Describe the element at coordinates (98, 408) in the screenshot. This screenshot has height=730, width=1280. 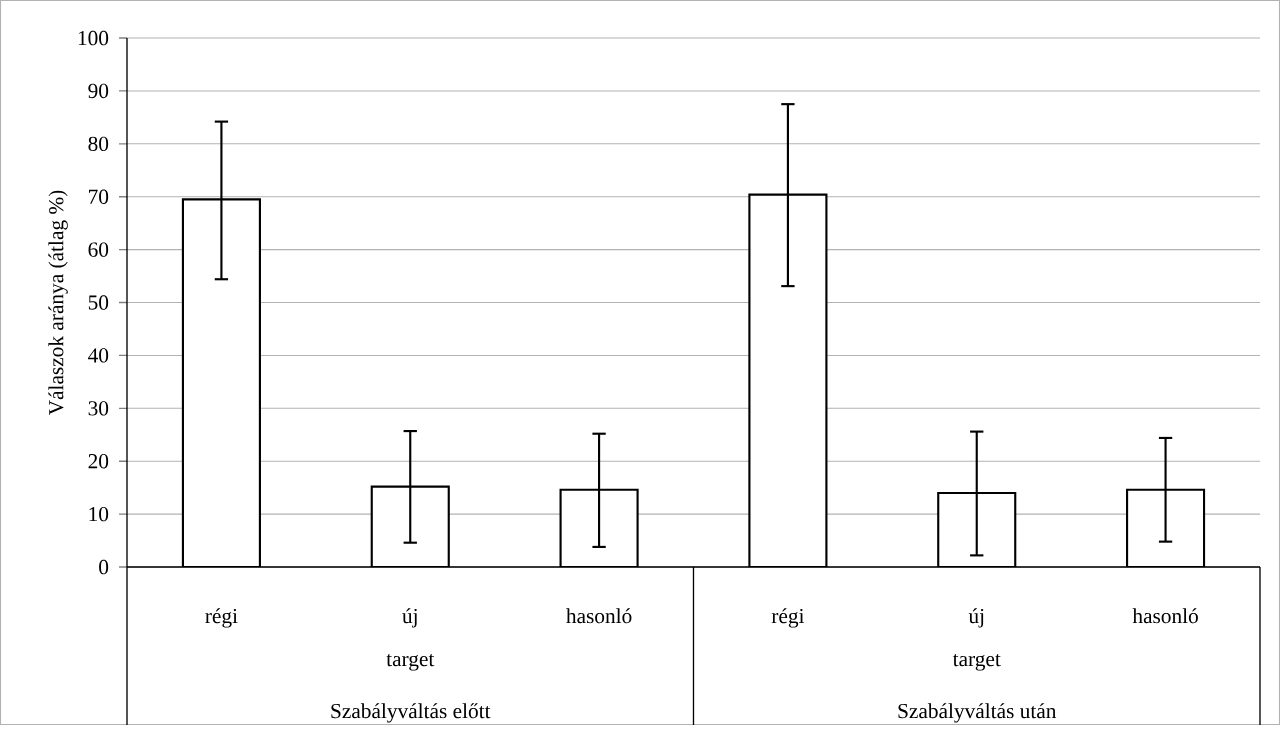
I see `y-tick-label: 30` at that location.